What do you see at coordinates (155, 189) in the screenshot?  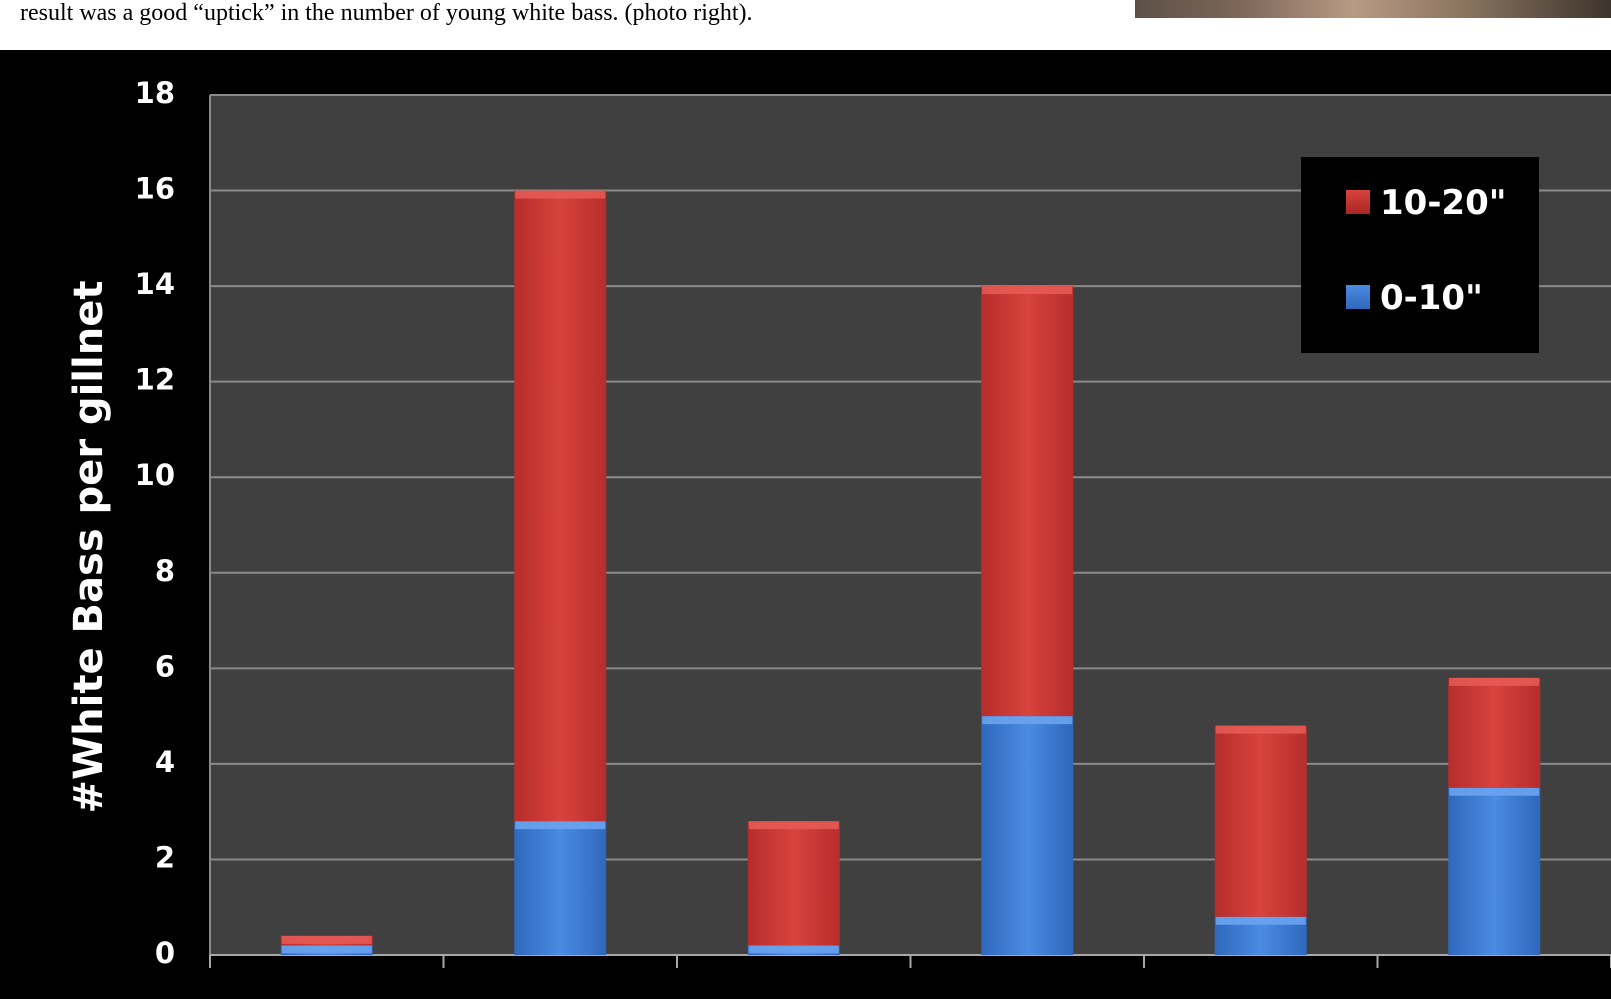 I see `y-tick-label-16: 16` at bounding box center [155, 189].